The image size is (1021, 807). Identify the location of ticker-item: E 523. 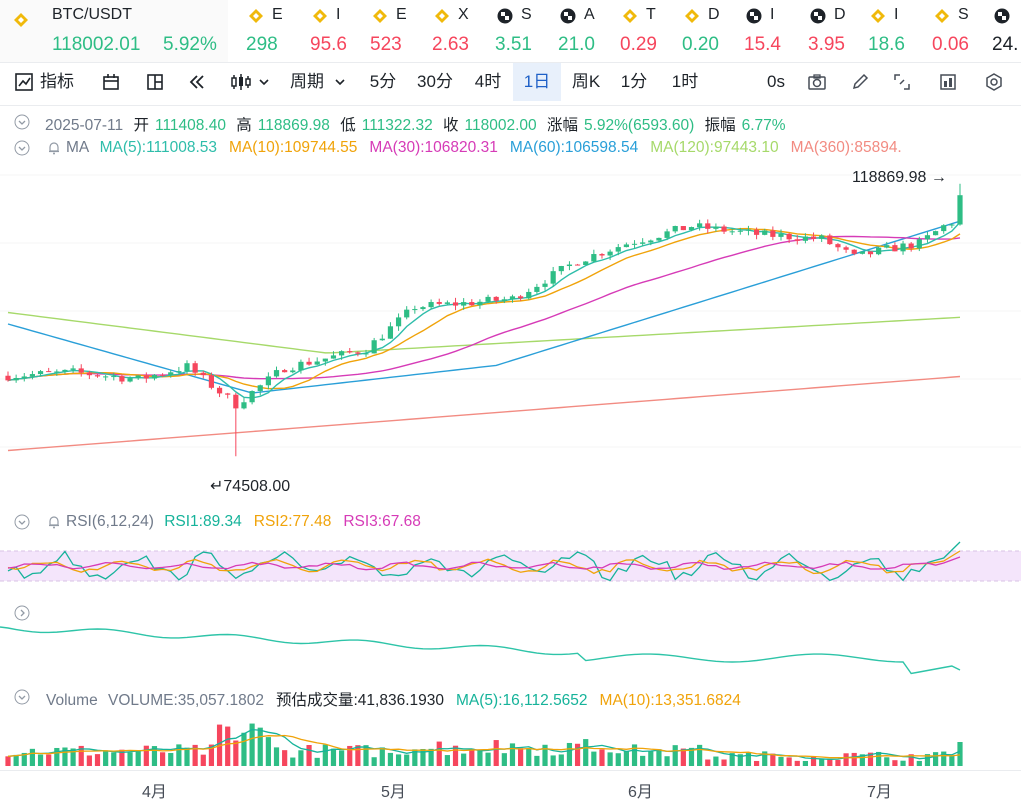
(400, 31).